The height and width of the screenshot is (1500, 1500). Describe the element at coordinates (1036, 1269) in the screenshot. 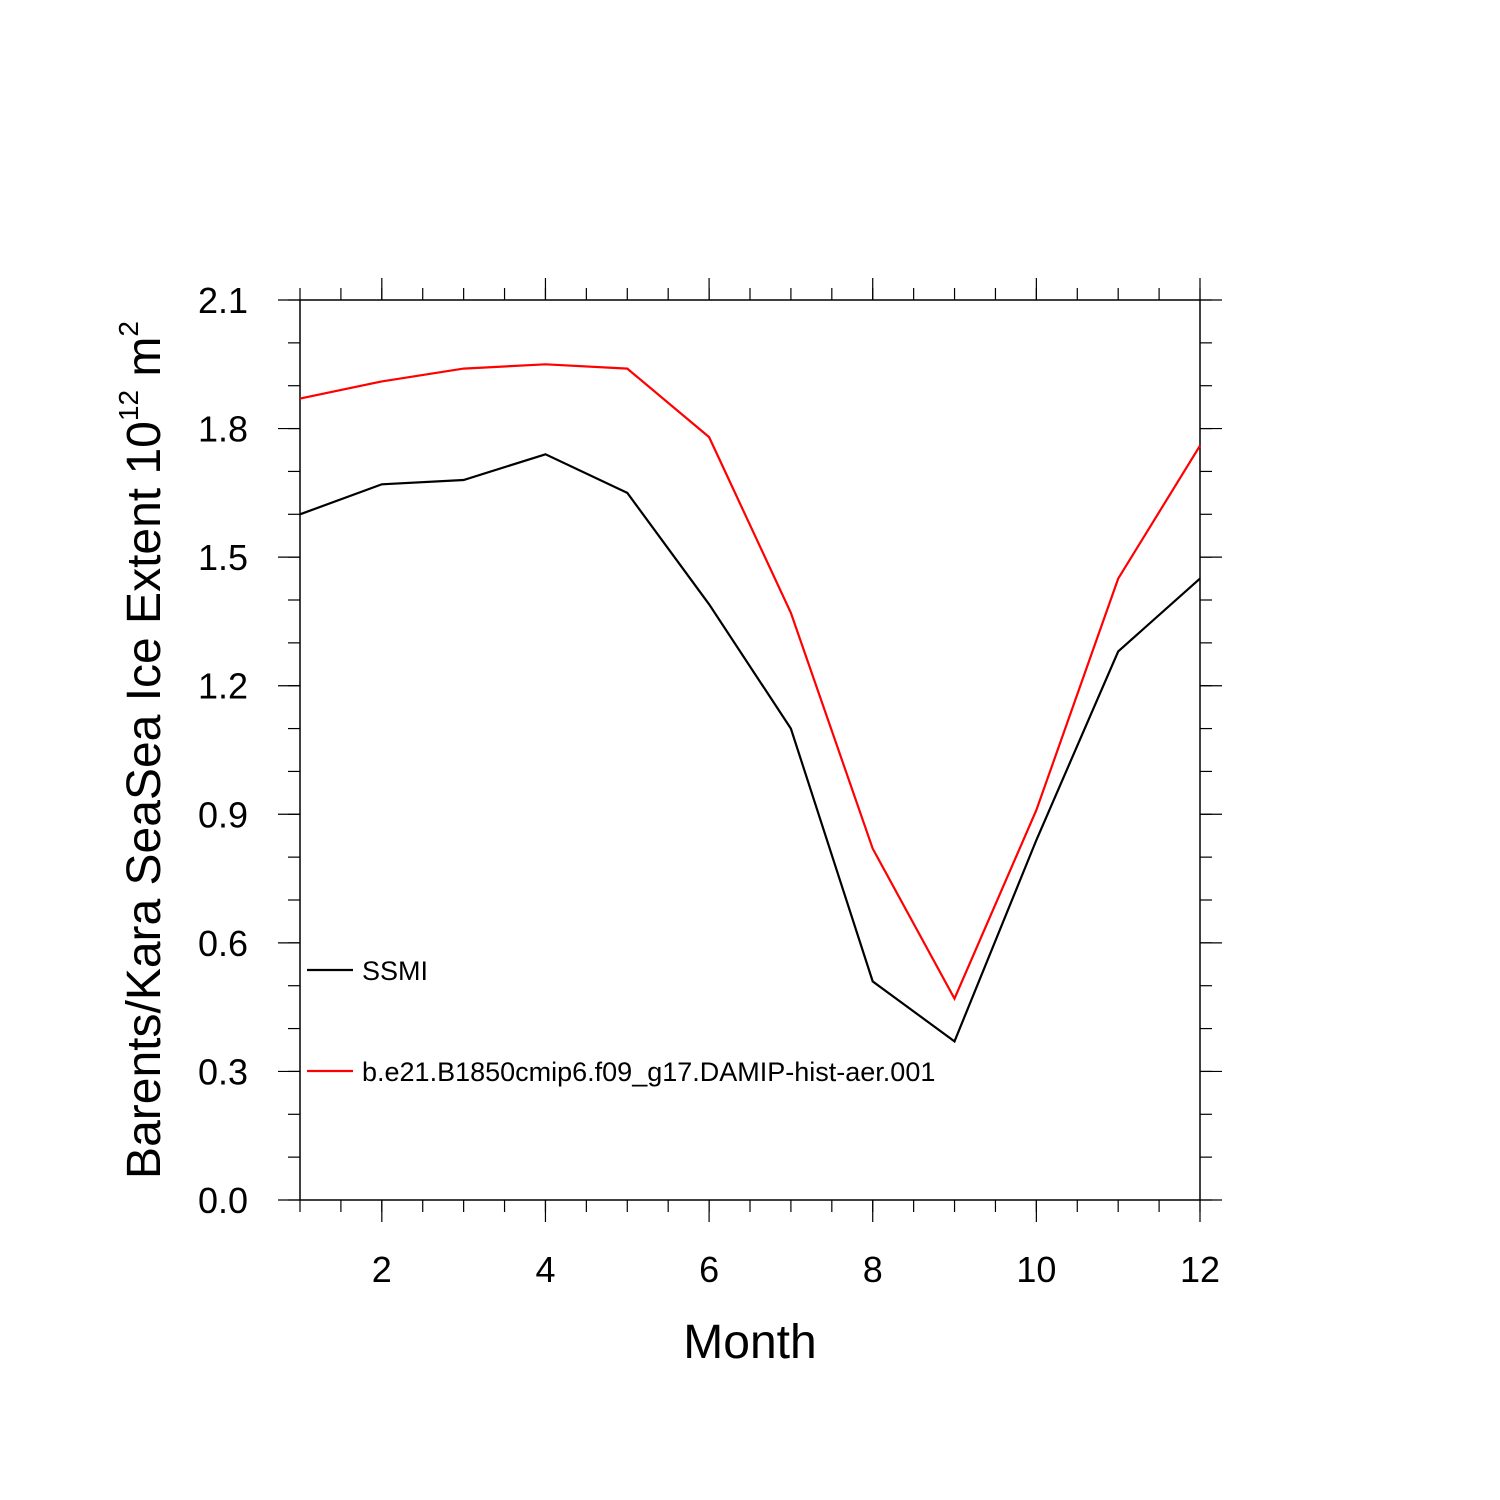

I see `x-tick-label: 10` at that location.